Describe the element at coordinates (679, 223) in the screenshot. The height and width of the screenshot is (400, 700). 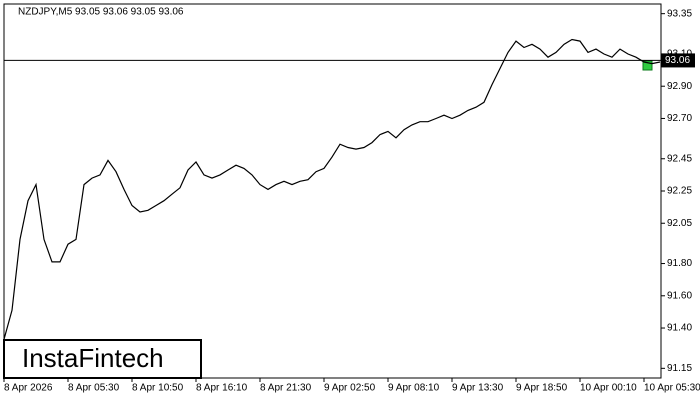
I see `y-tick-label: 92.05` at that location.